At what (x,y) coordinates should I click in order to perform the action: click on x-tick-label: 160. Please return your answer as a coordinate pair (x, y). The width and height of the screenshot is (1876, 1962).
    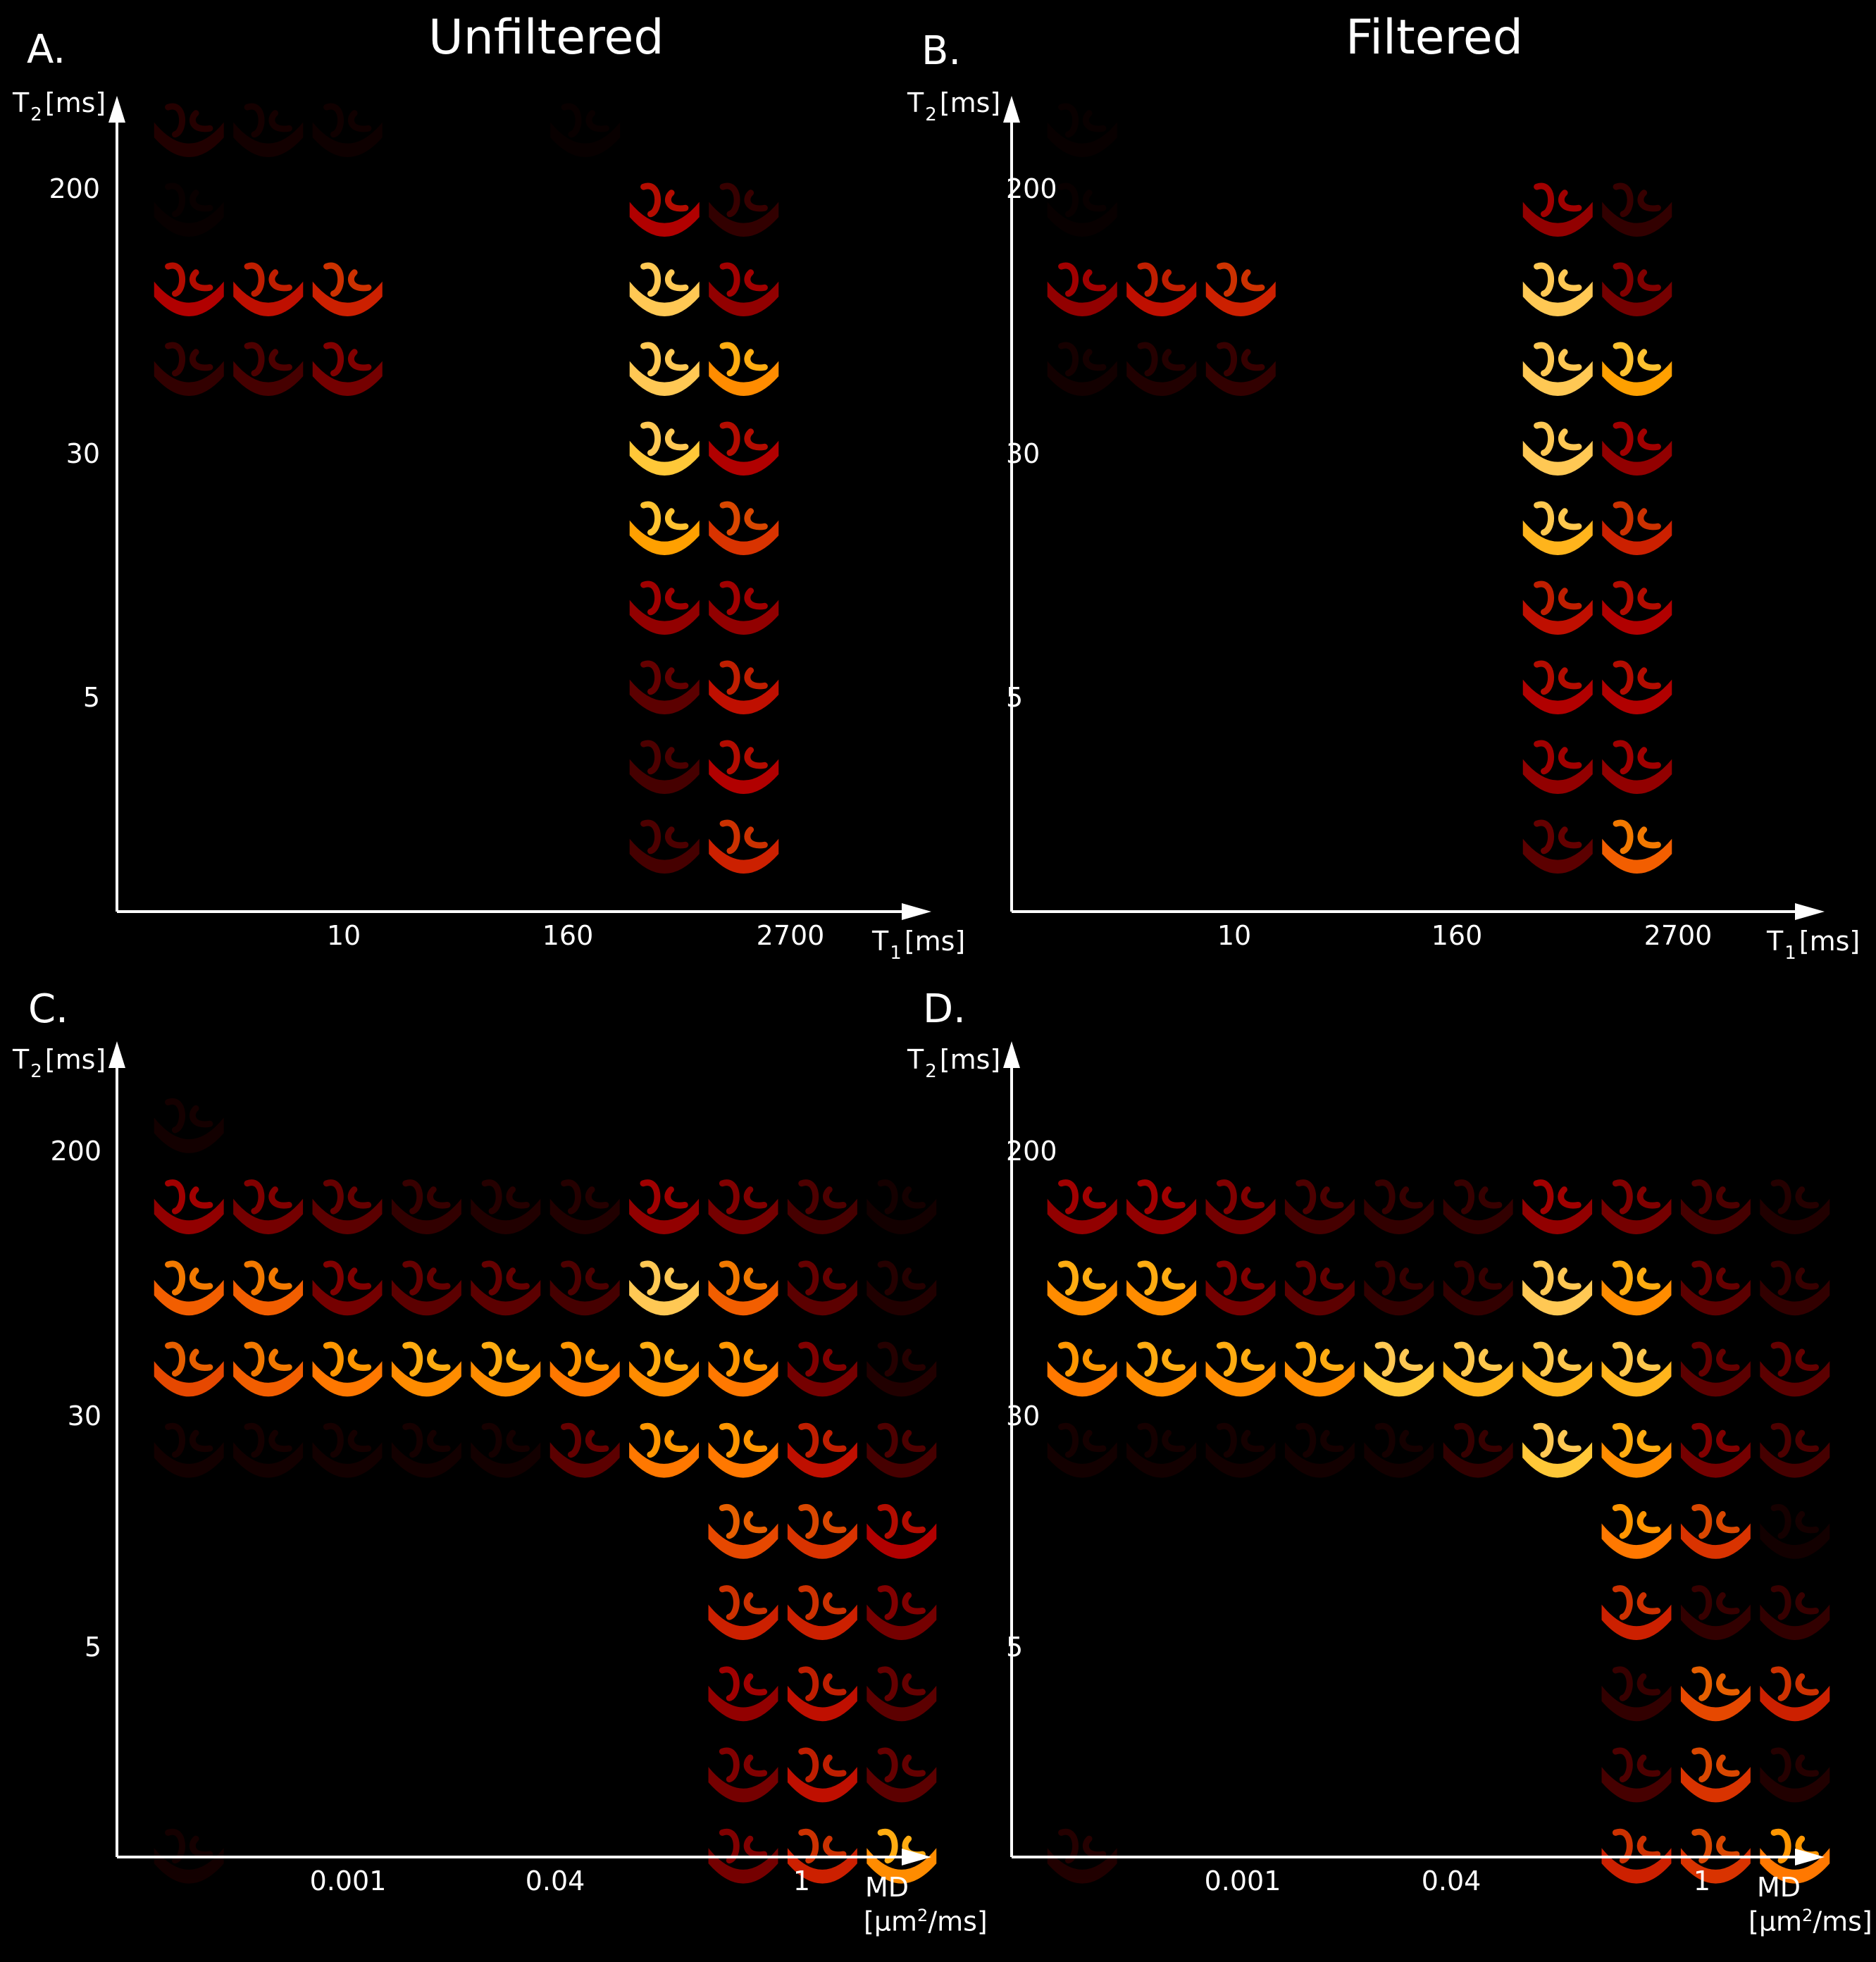
    Looking at the image, I should click on (1457, 935).